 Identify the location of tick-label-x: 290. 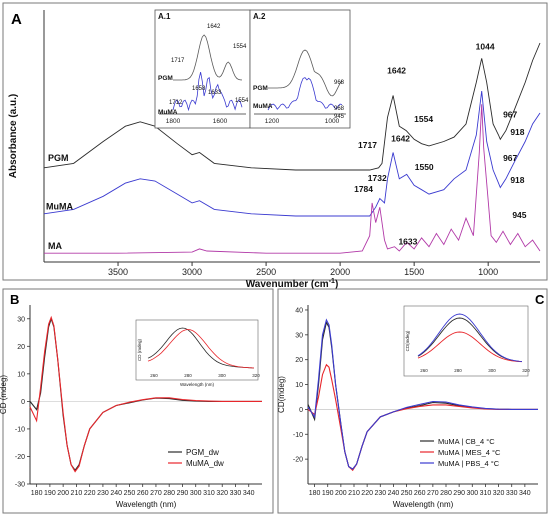
(183, 493).